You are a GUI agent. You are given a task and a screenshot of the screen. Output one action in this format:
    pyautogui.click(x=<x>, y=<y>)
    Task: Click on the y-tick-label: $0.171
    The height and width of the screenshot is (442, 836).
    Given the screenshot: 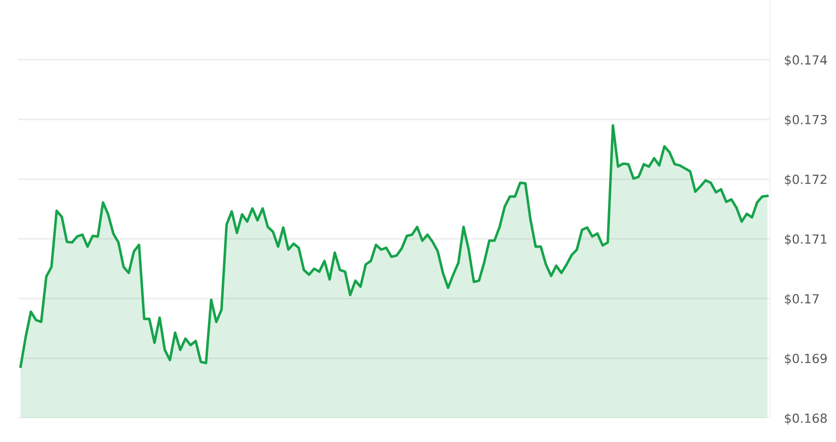 What is the action you would take?
    pyautogui.click(x=805, y=240)
    